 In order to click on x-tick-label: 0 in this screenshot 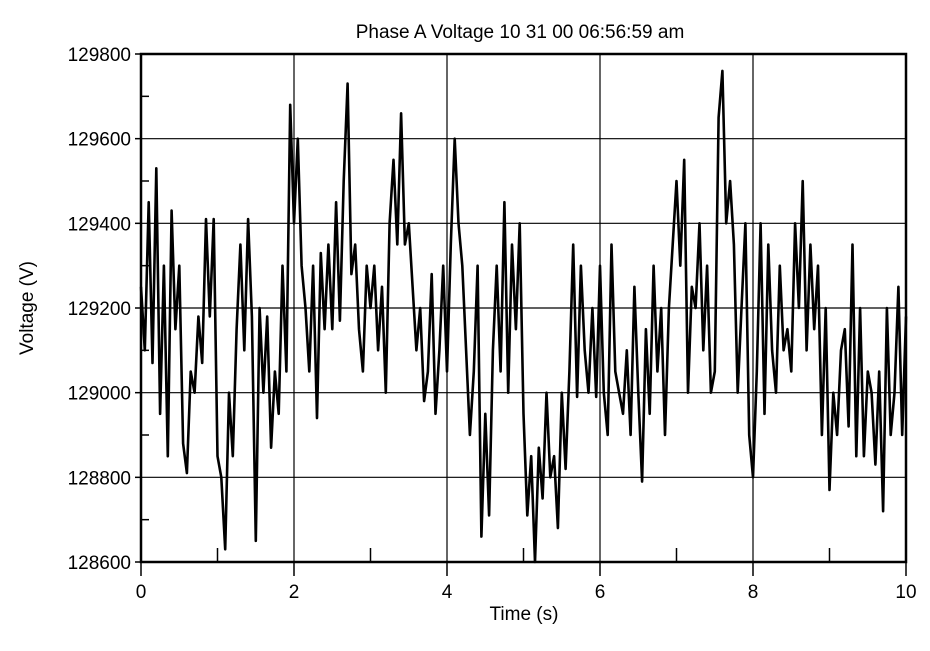, I will do `click(141, 592)`.